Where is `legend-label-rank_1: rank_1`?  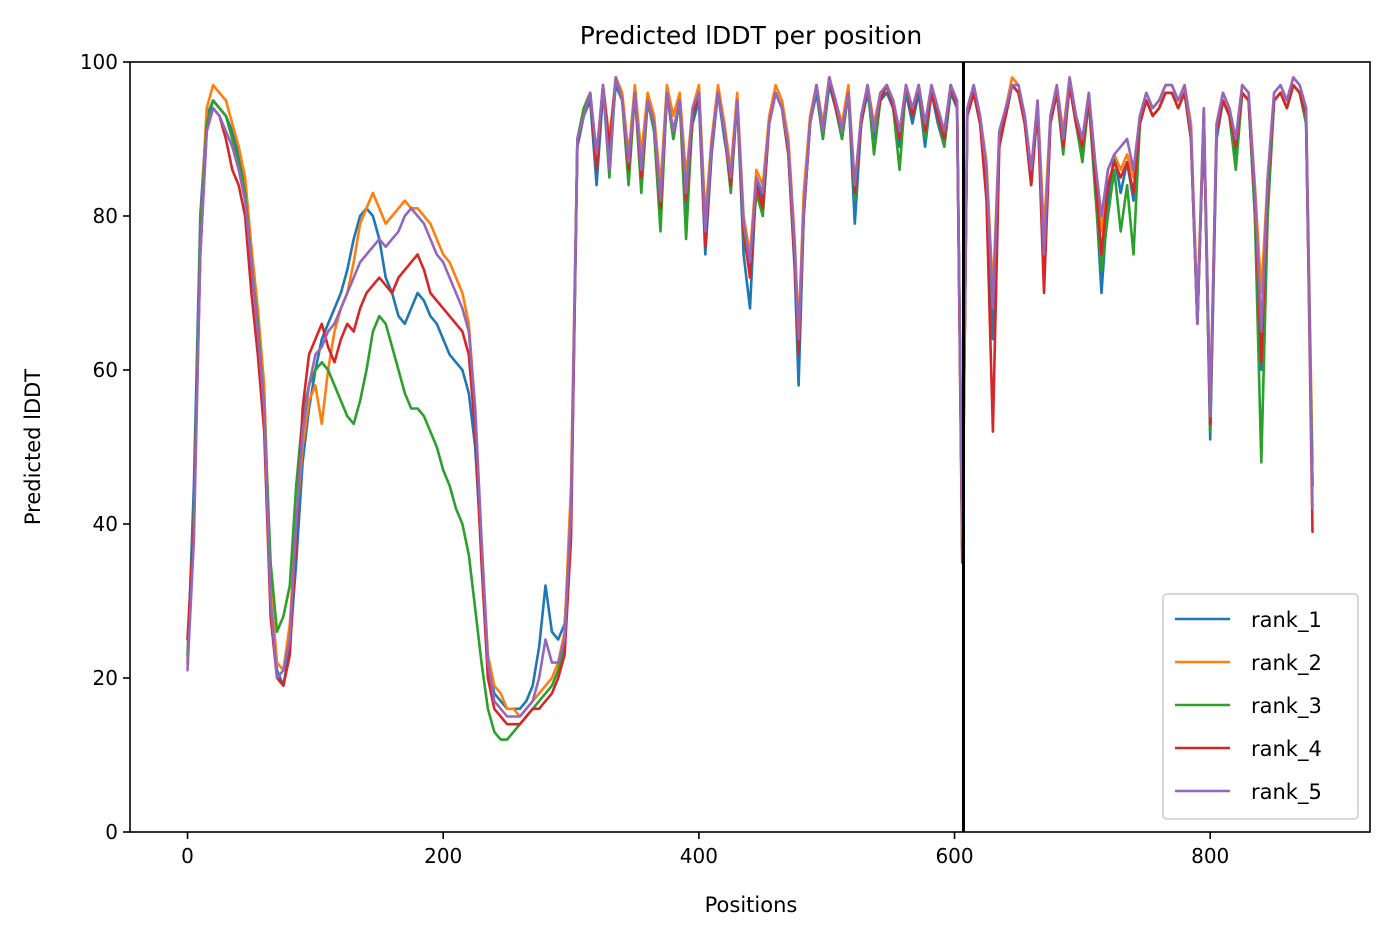 legend-label-rank_1: rank_1 is located at coordinates (1286, 620).